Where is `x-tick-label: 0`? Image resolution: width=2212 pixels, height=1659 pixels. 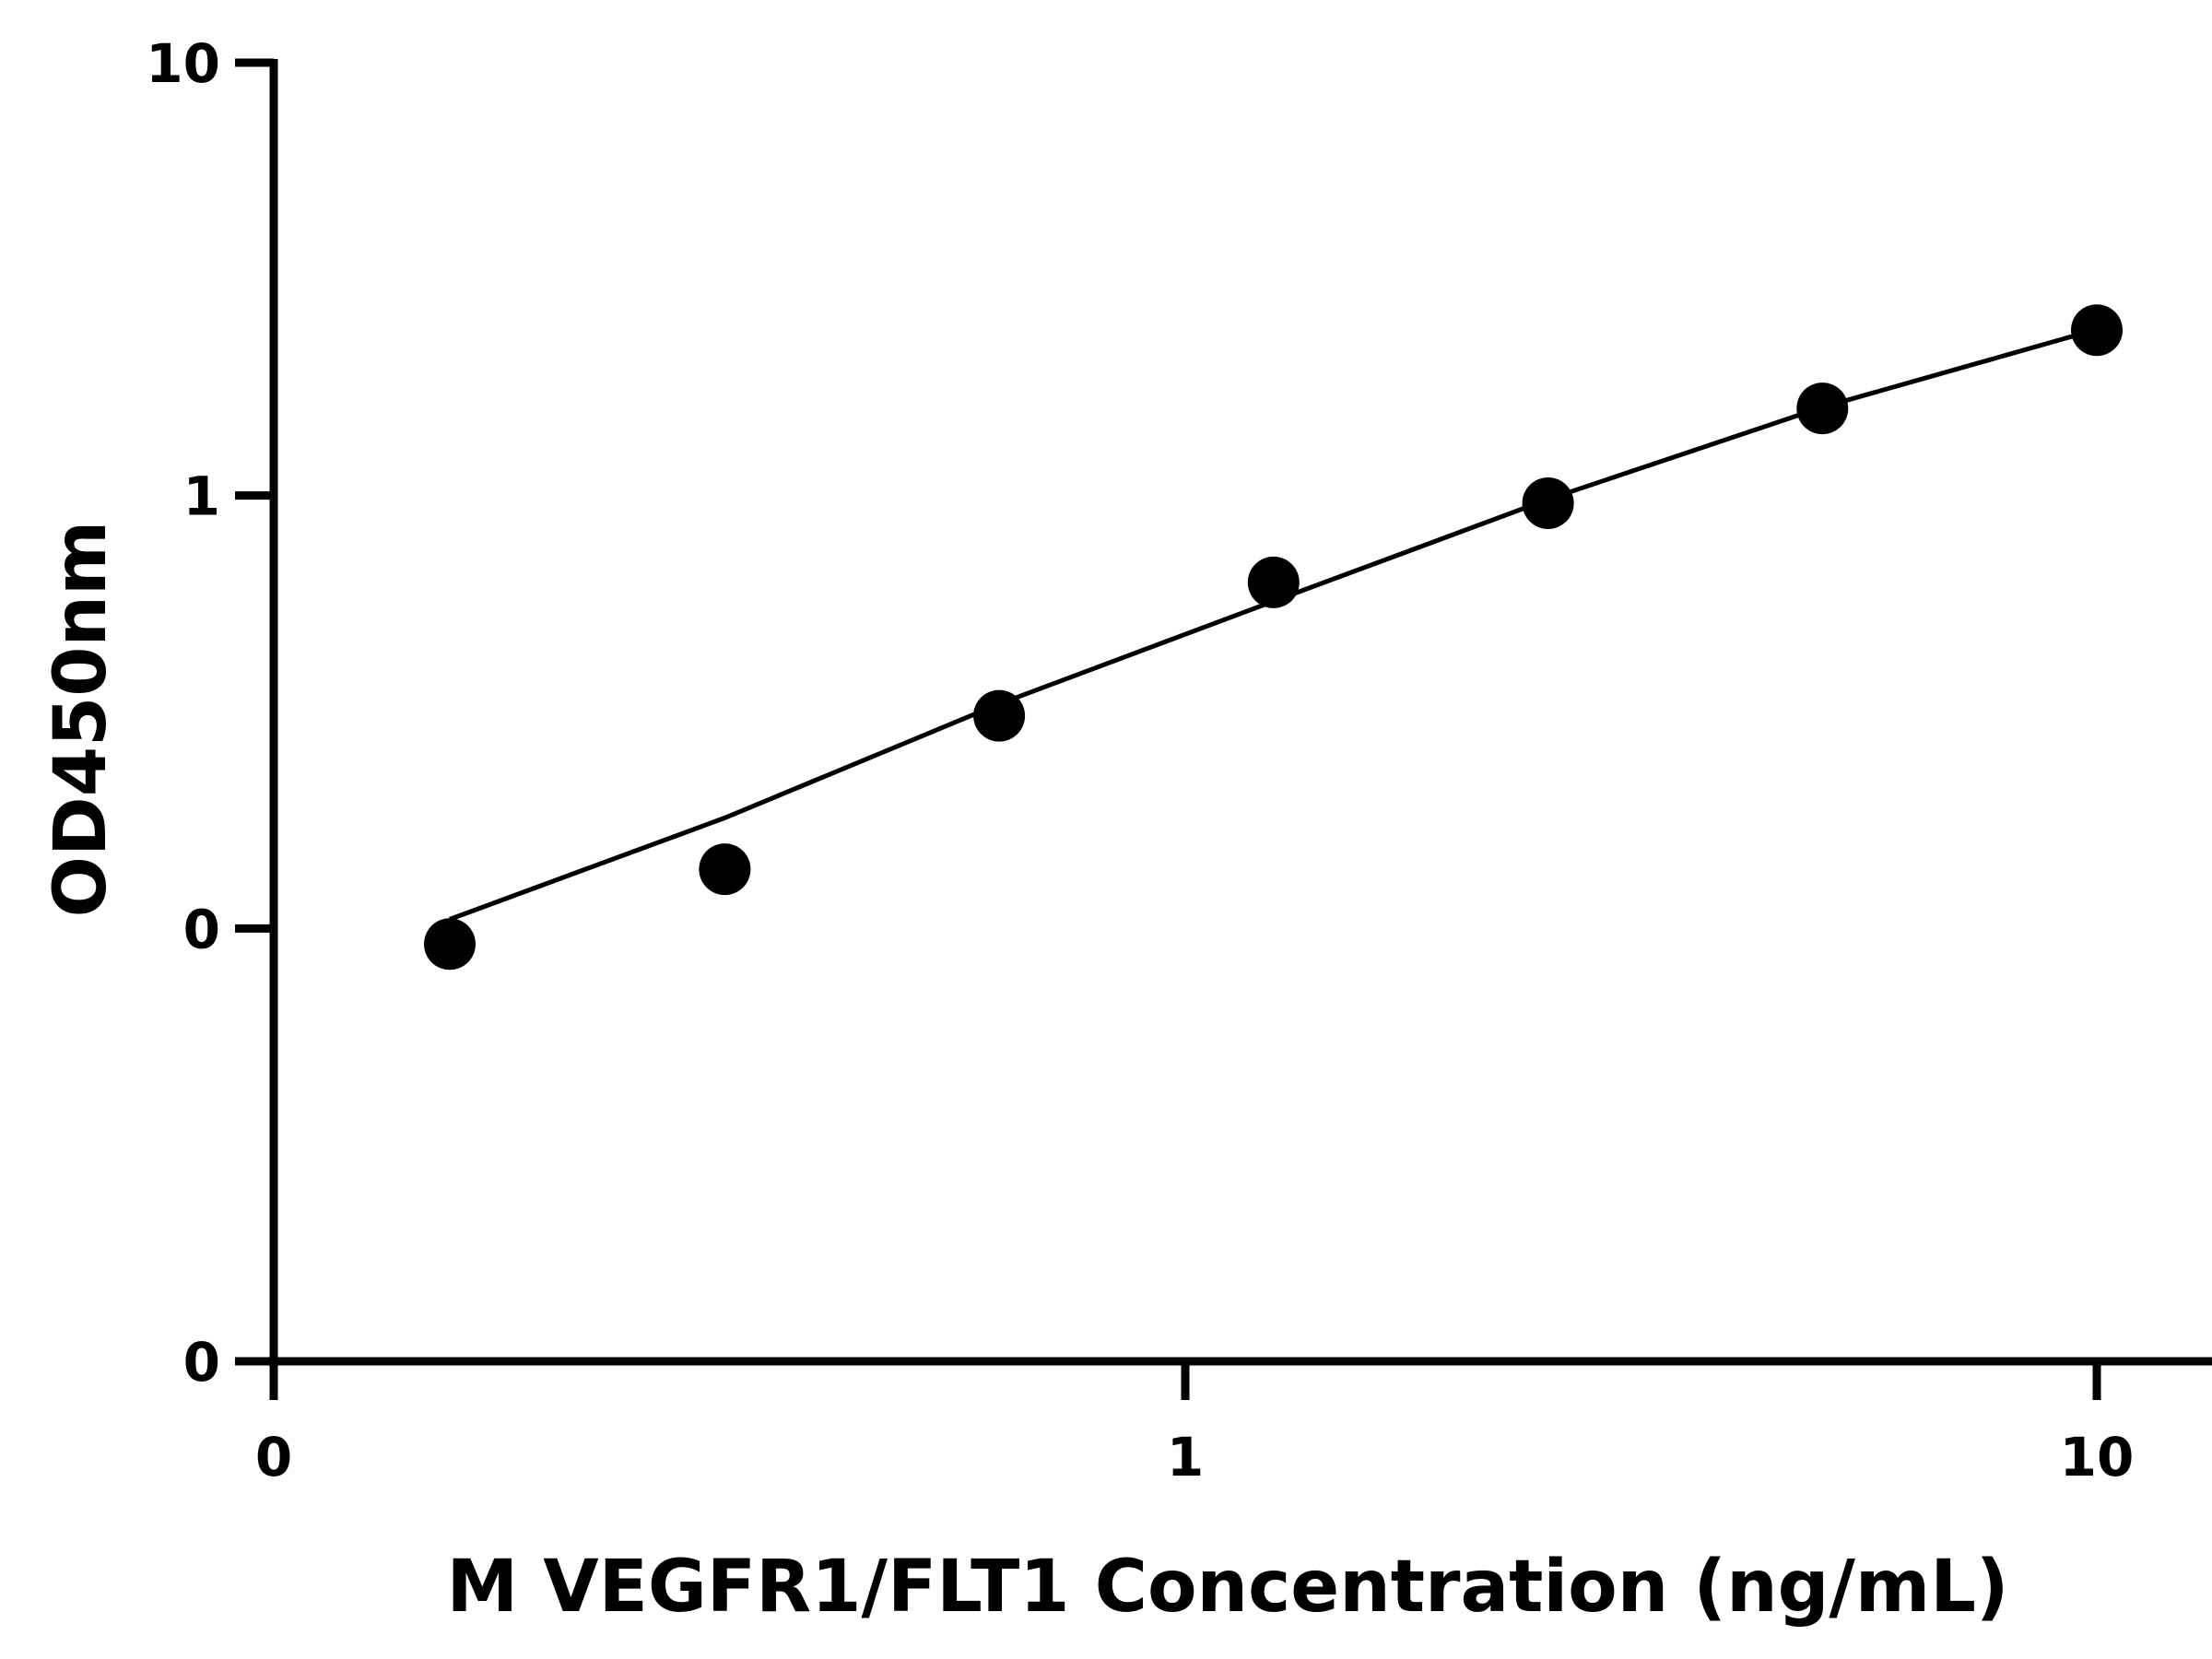 x-tick-label: 0 is located at coordinates (273, 1457).